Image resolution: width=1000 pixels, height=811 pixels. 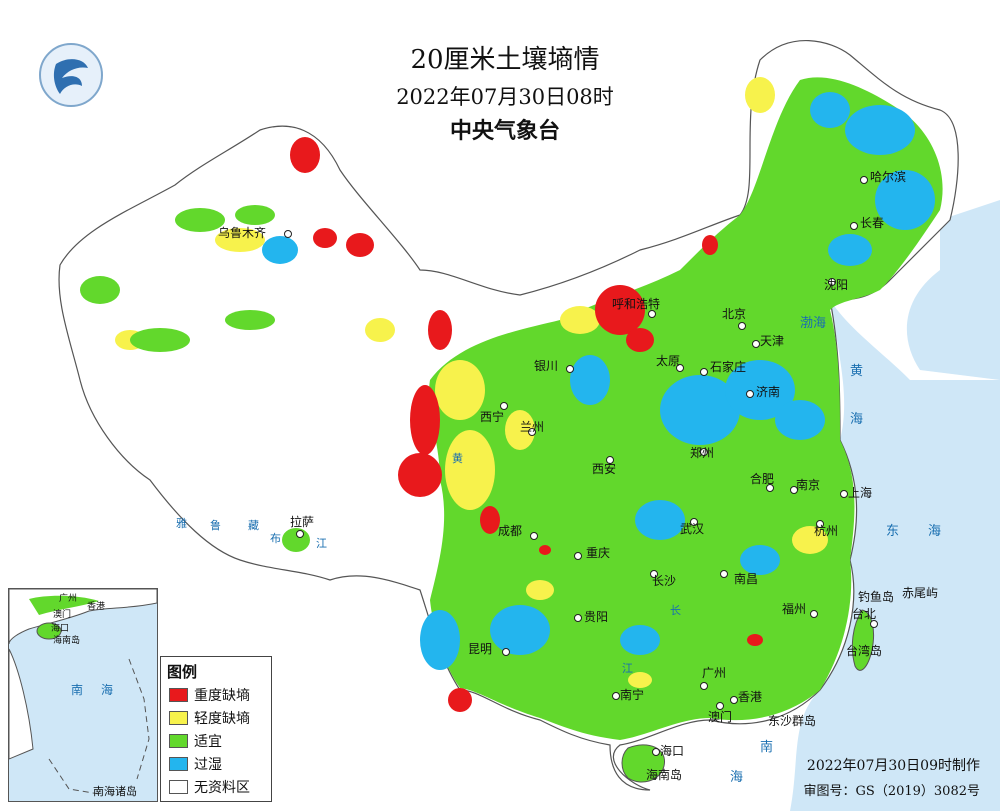 I want to click on city-label: 兰州, so click(x=532, y=427).